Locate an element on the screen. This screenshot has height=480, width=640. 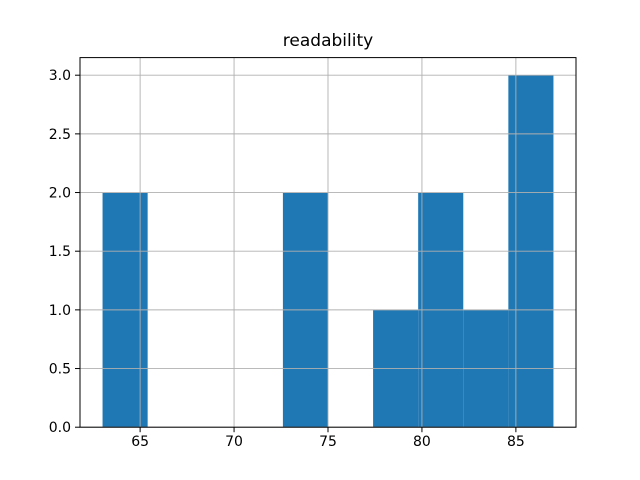
y-axis-tick-label: 2.0 is located at coordinates (60, 194).